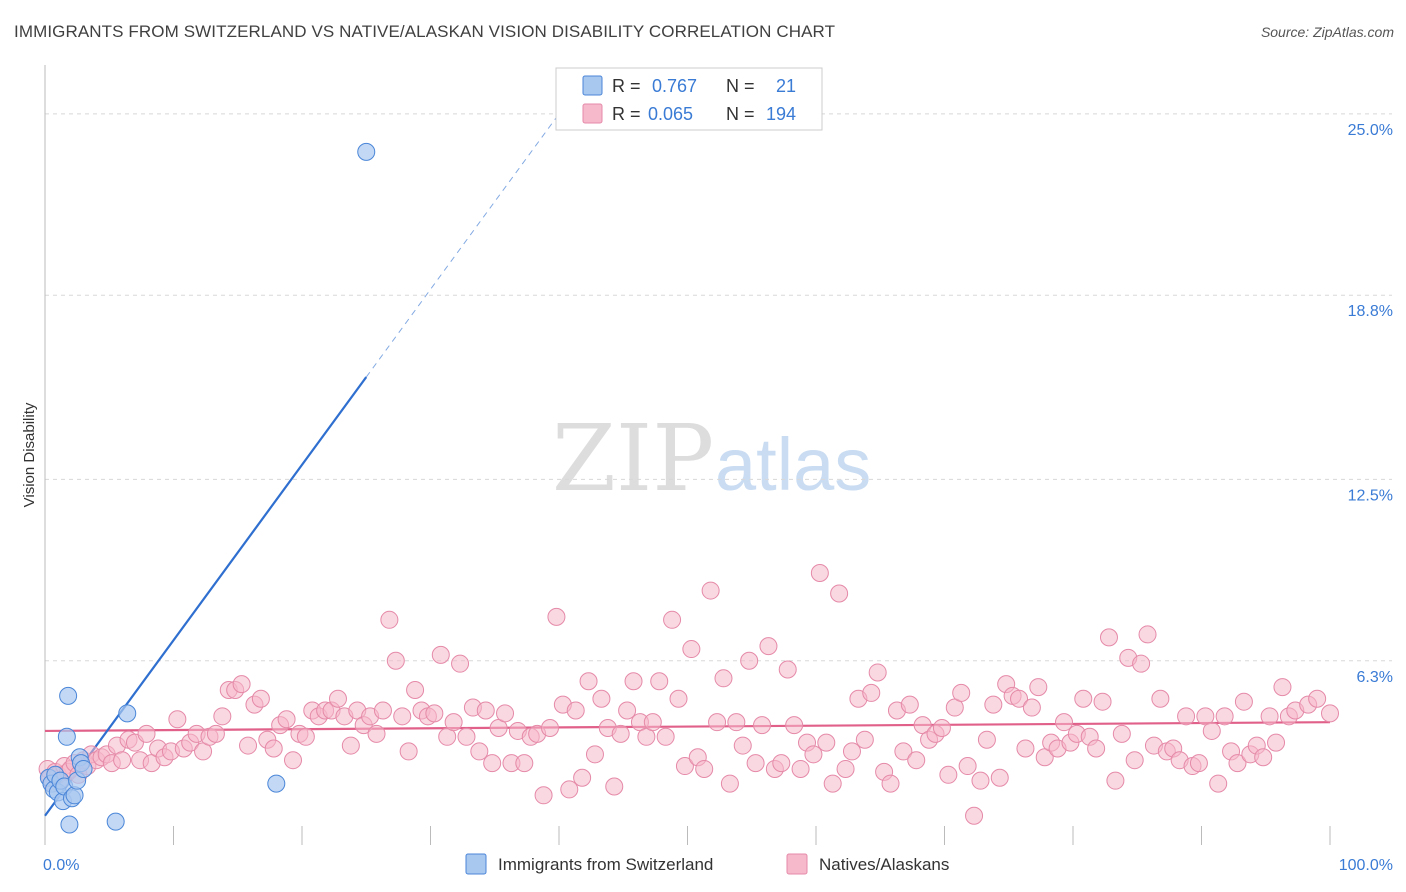  What do you see at coordinates (674, 86) in the screenshot?
I see `legend-r-value-1: 0.767` at bounding box center [674, 86].